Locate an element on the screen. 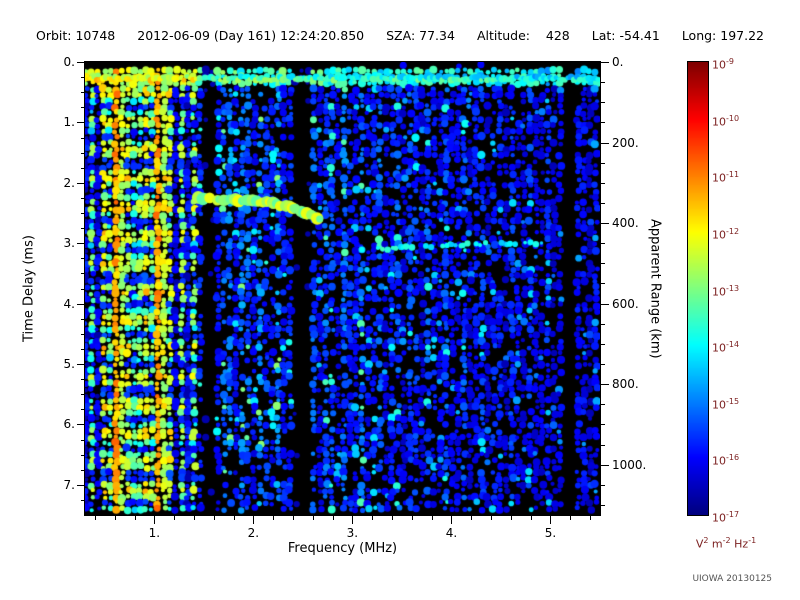 The image size is (800, 600). x-tick-label: 3. is located at coordinates (352, 533).